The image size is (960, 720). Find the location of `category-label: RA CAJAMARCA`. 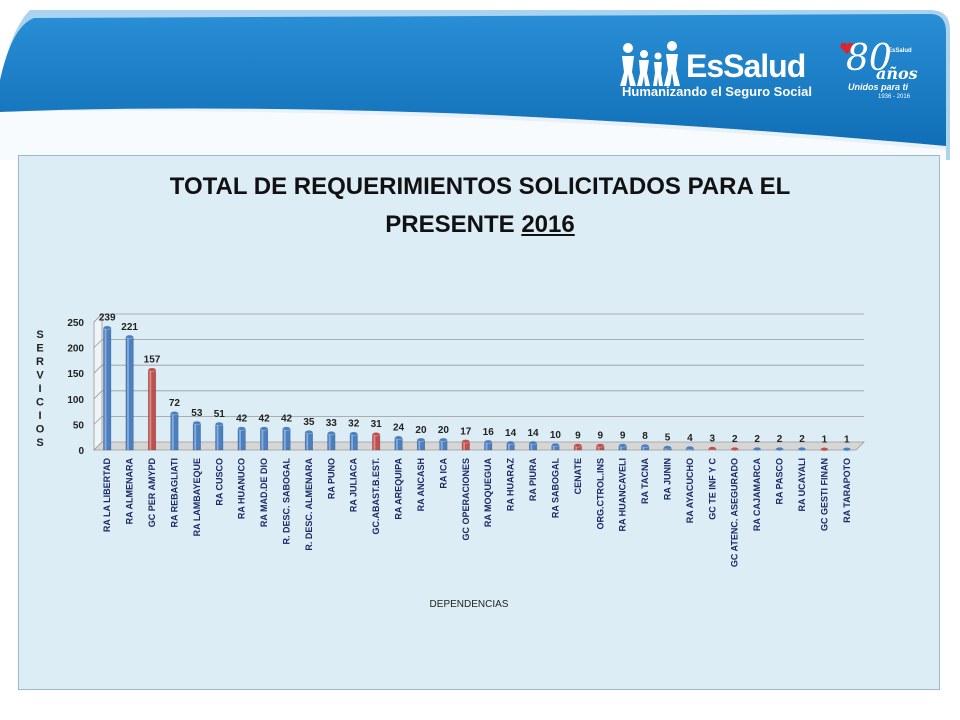

category-label: RA CAJAMARCA is located at coordinates (757, 495).